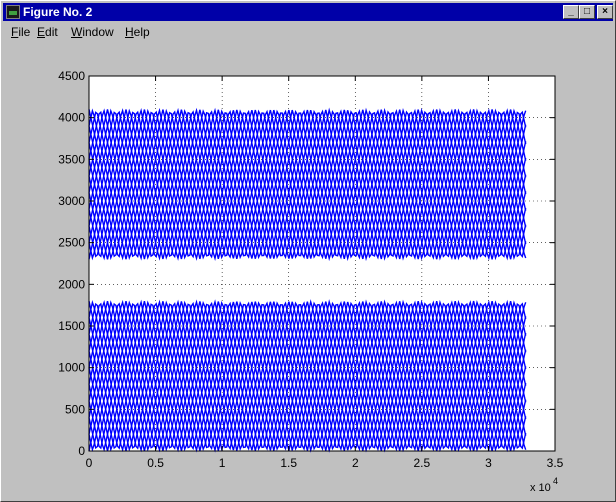  Describe the element at coordinates (308, 12) in the screenshot. I see `title-bar: Figure No. 2 _ □ ×` at that location.